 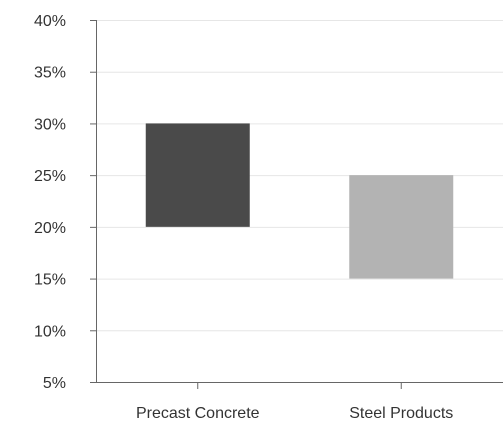 I want to click on y-tick-label: 30%, so click(x=50, y=124).